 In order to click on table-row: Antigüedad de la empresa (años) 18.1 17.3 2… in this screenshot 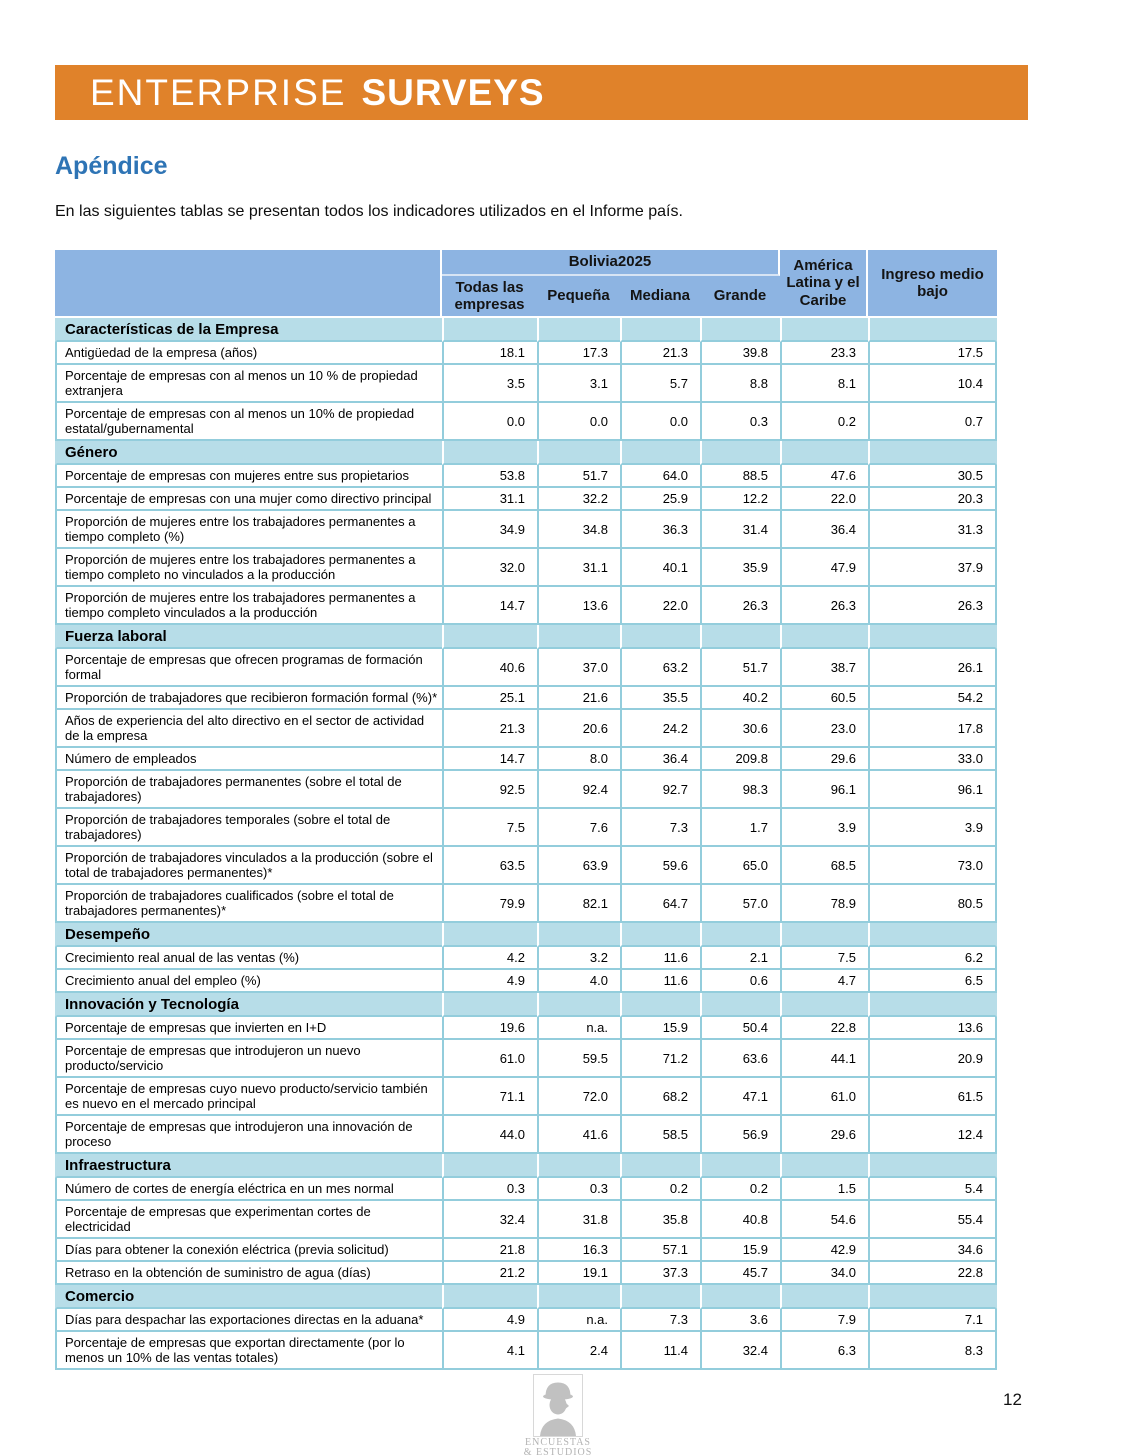, I will do `click(526, 353)`.